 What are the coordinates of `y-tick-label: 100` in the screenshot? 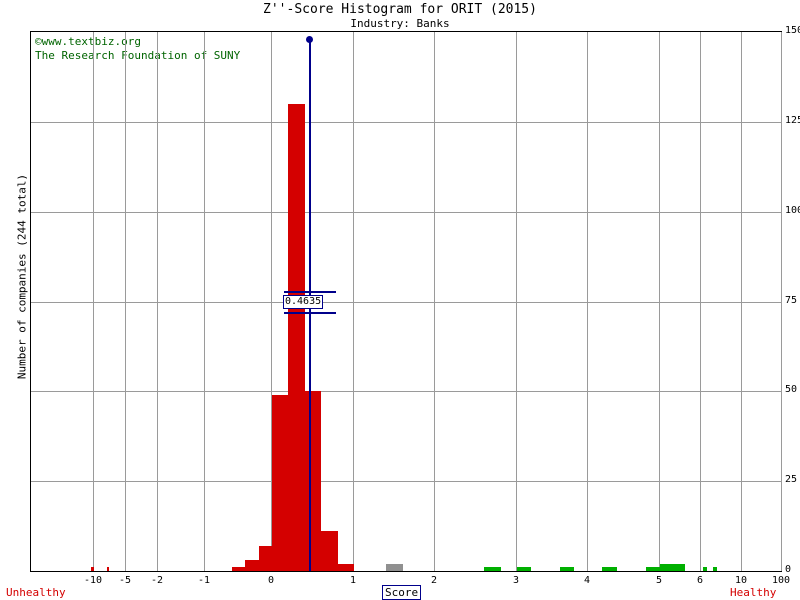 It's located at (792, 210).